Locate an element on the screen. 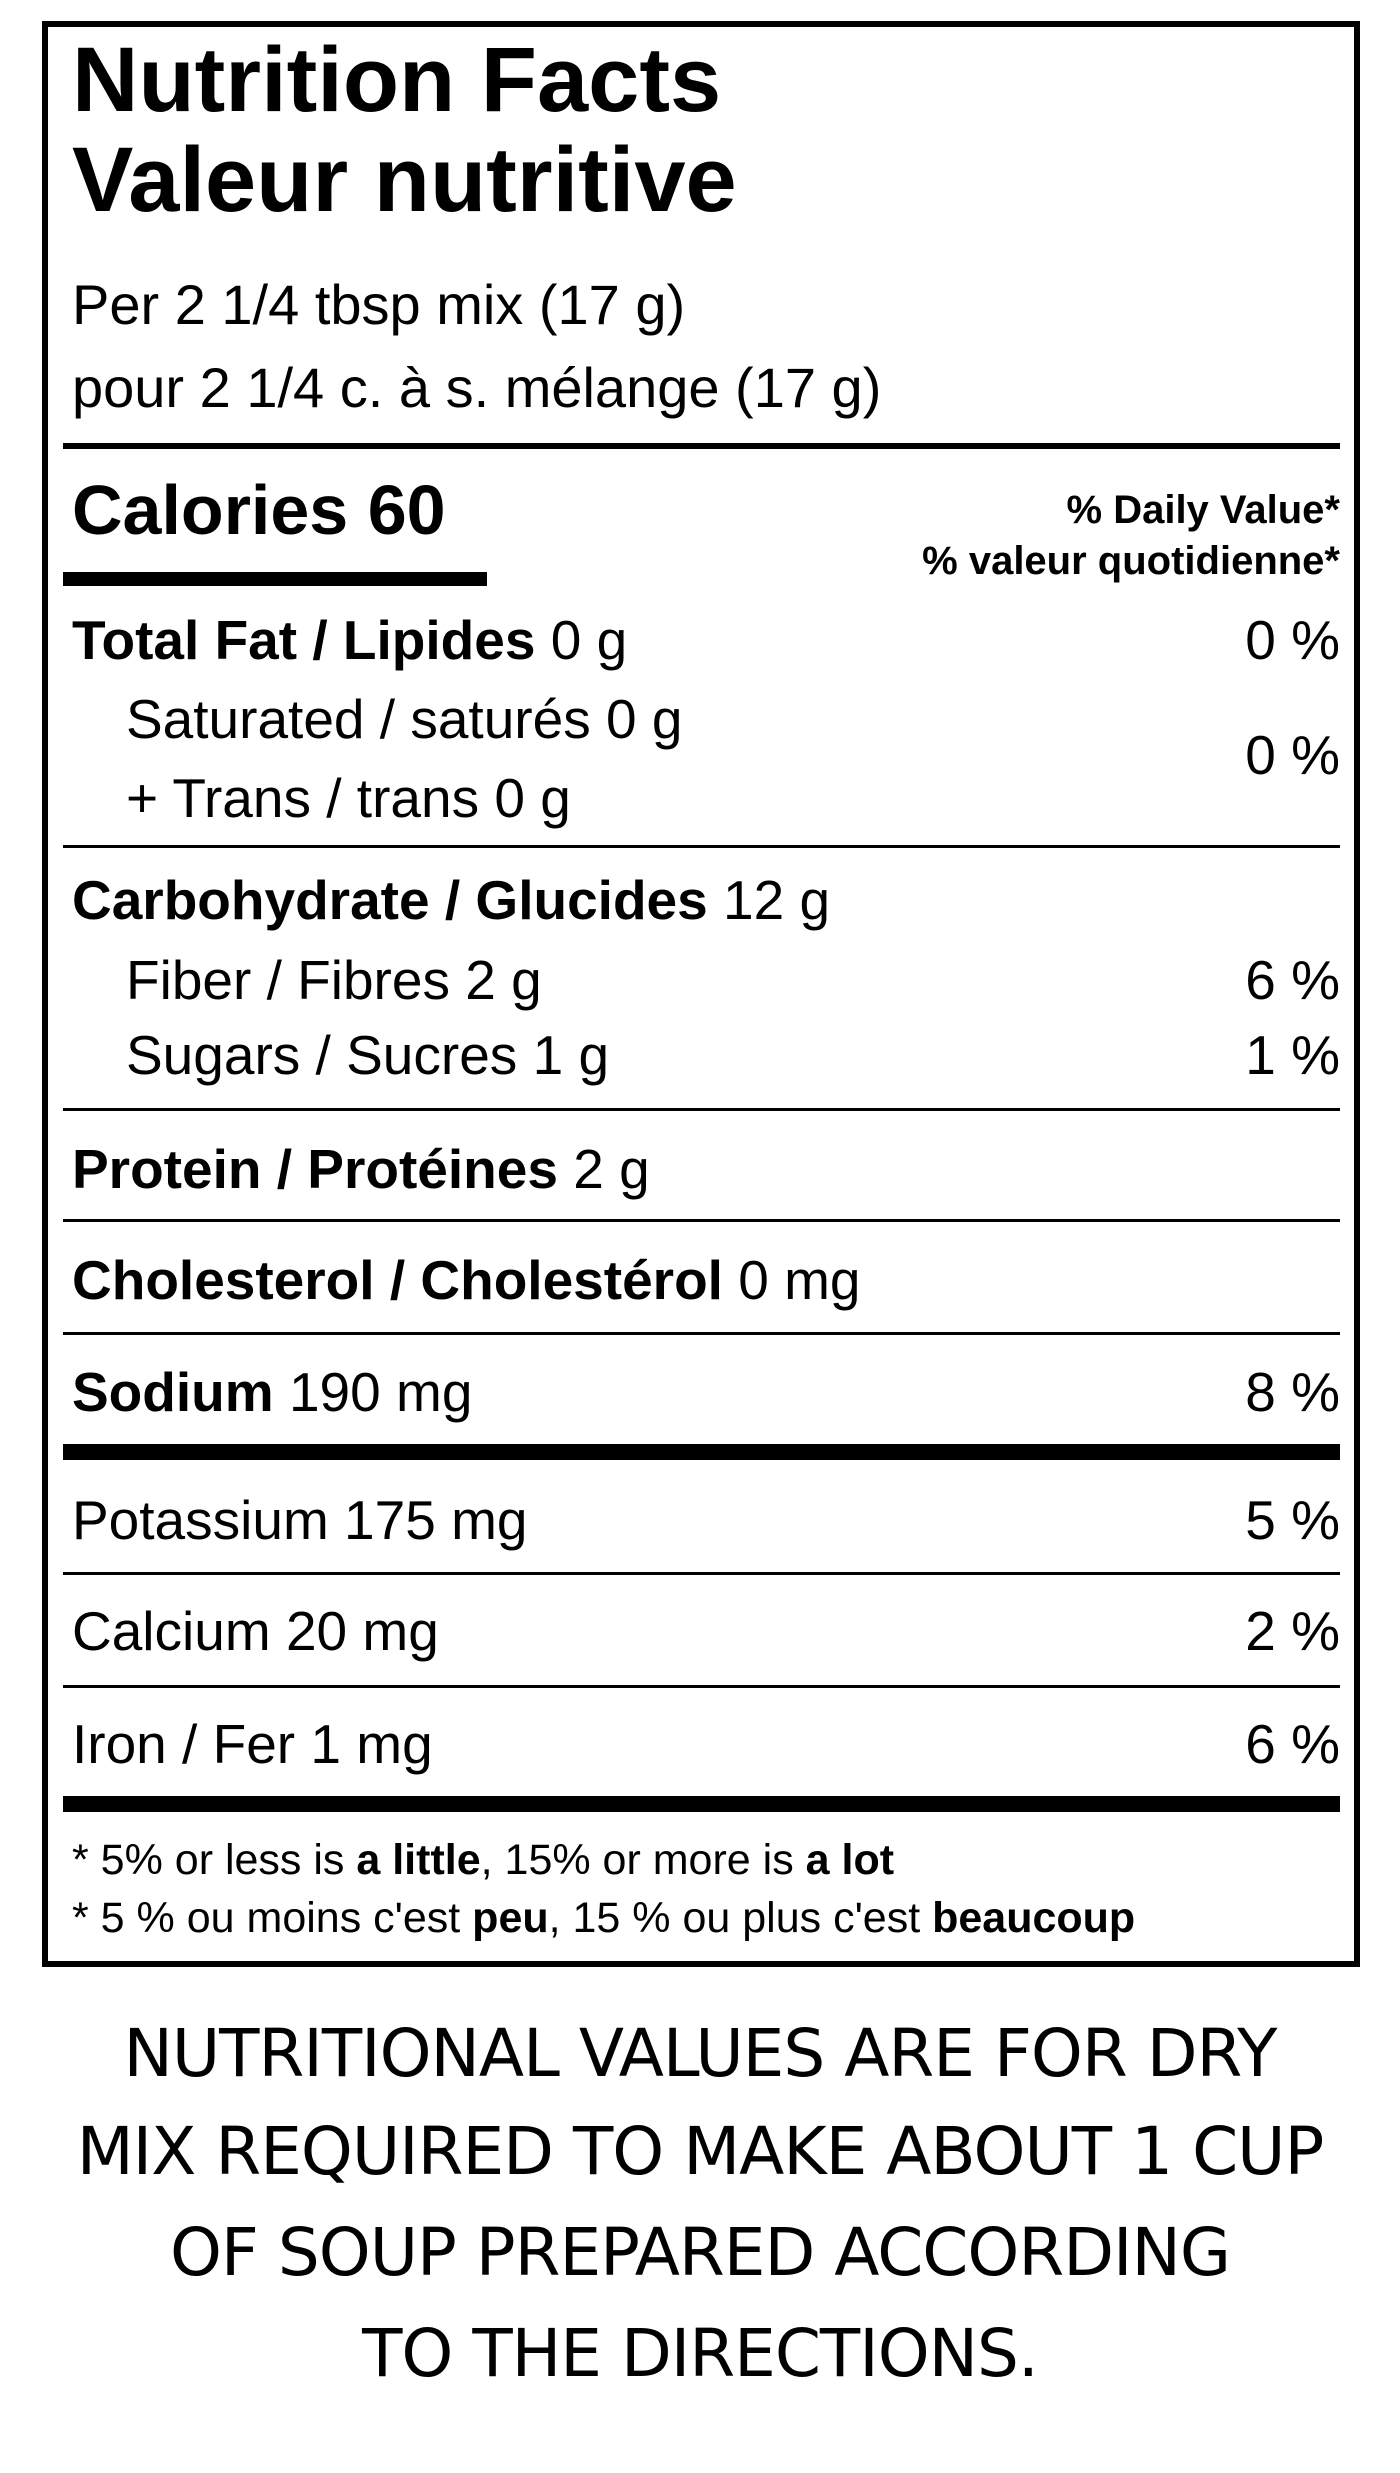 The width and height of the screenshot is (1400, 2473). nutrient-dv: 8 % is located at coordinates (1292, 1392).